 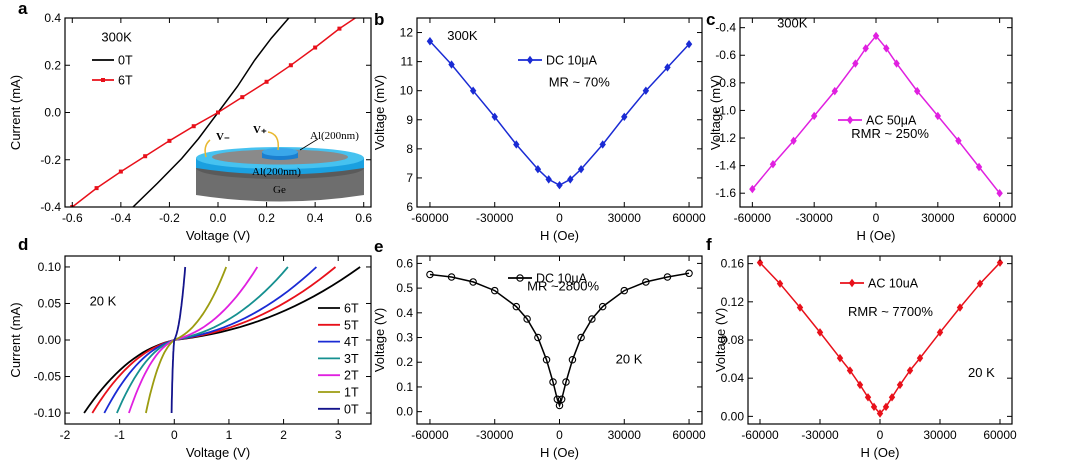 What do you see at coordinates (404, 263) in the screenshot?
I see `y-tick-label: 0.6` at bounding box center [404, 263].